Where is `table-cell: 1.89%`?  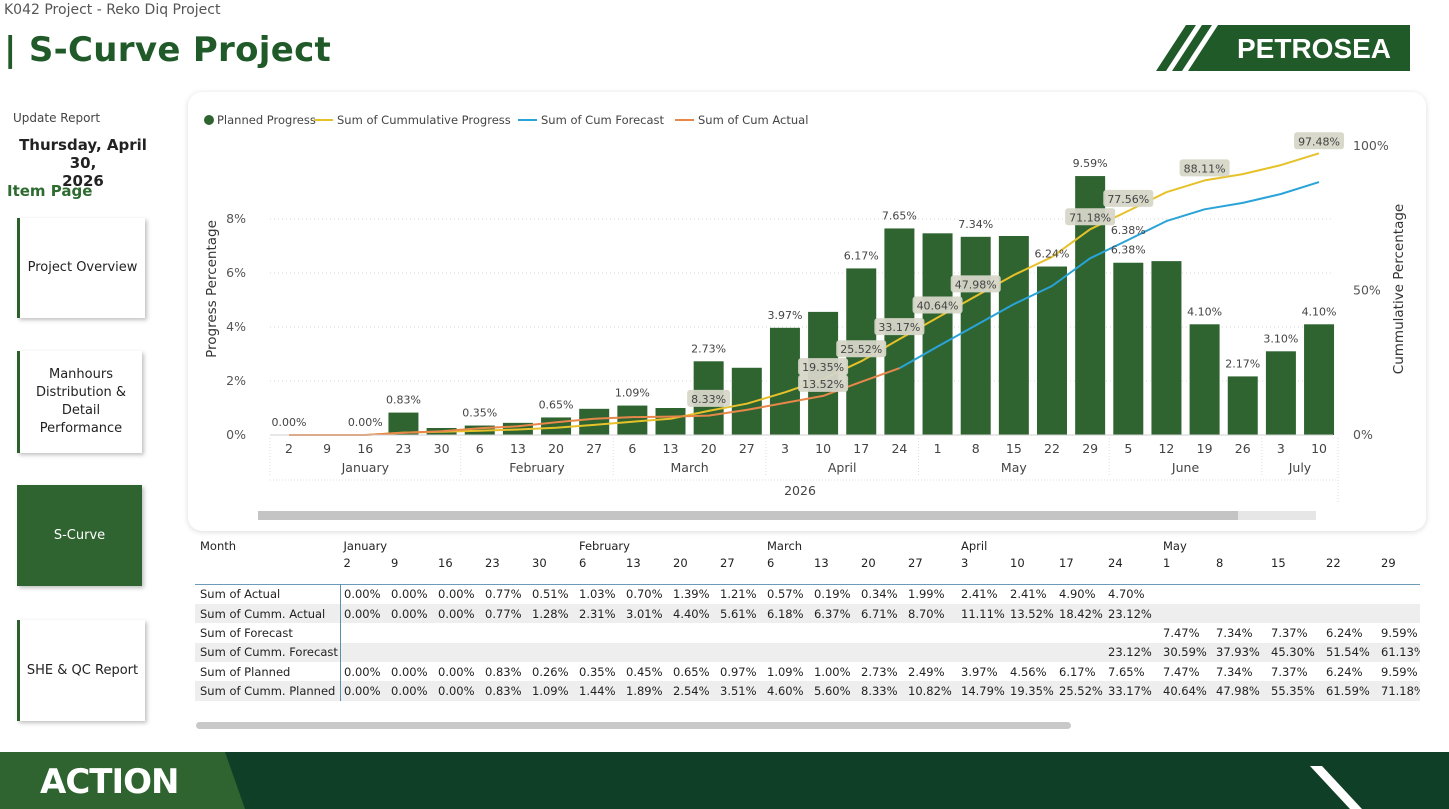
table-cell: 1.89% is located at coordinates (644, 691).